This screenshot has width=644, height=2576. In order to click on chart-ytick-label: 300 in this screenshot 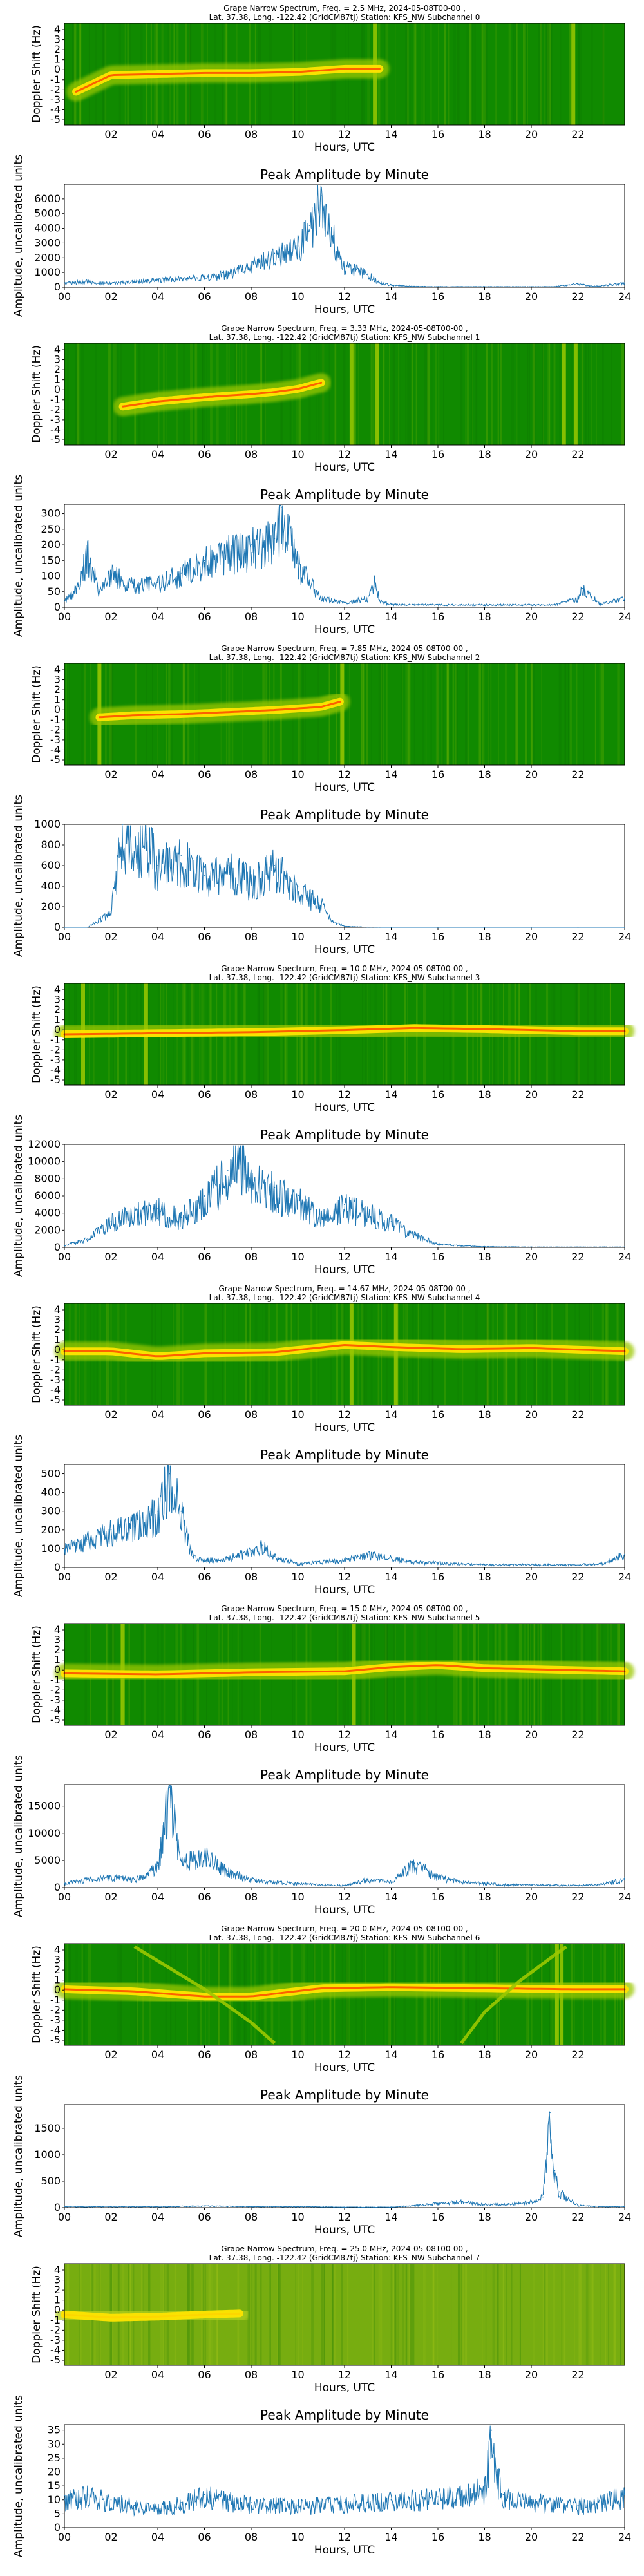, I will do `click(51, 513)`.